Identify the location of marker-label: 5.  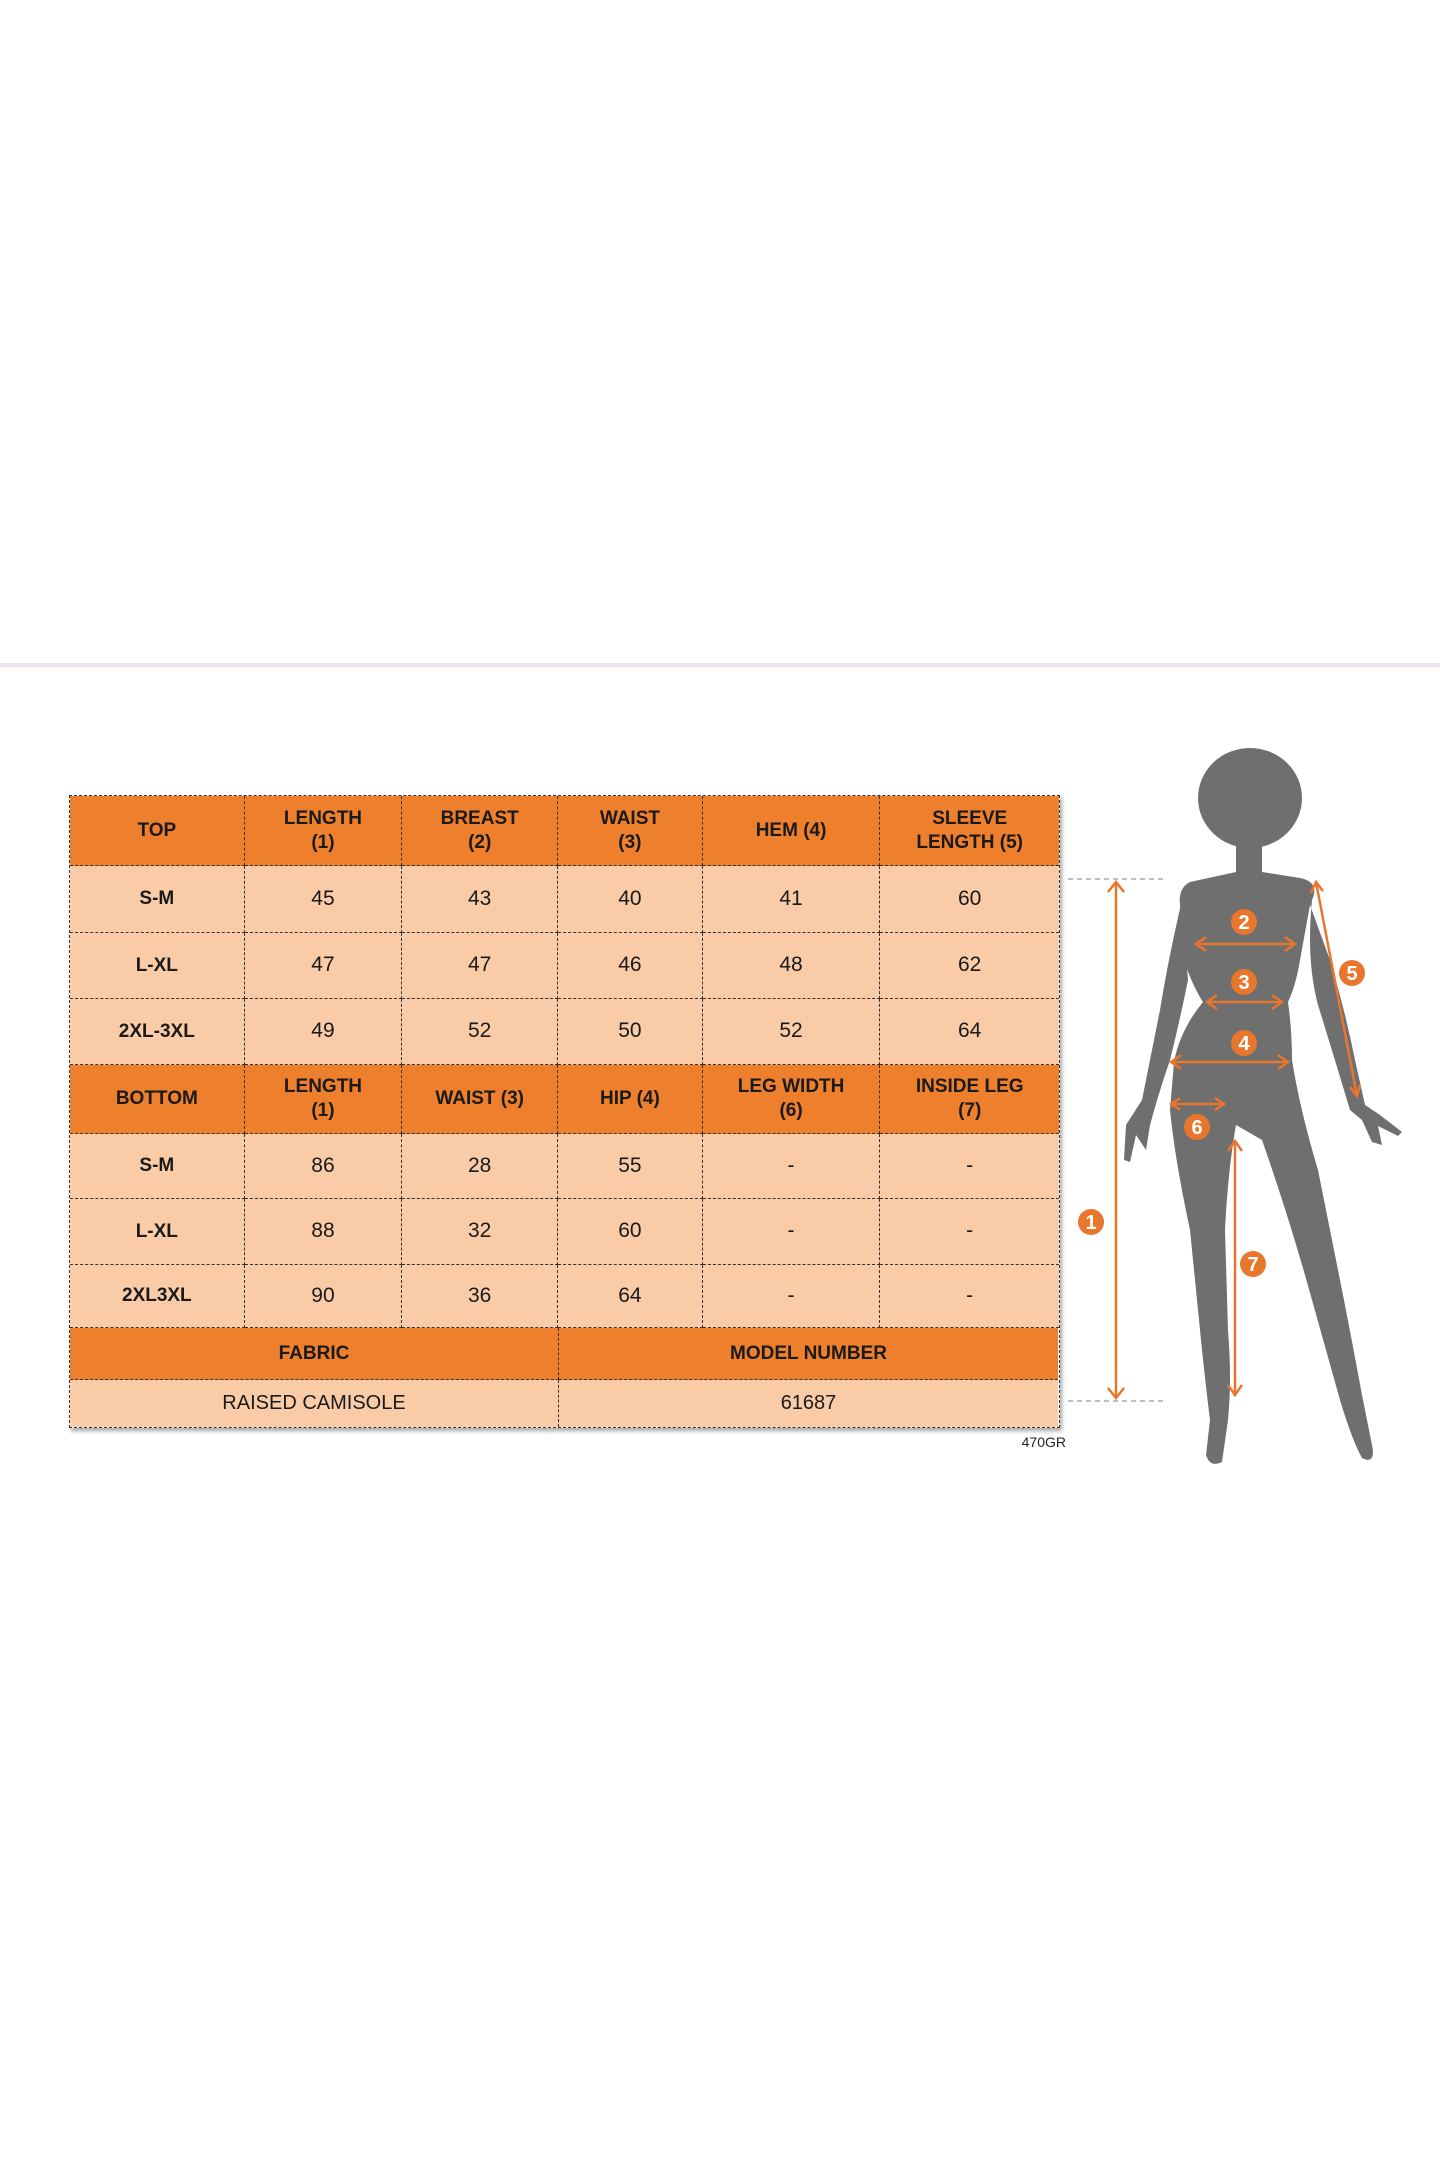
(1351, 974).